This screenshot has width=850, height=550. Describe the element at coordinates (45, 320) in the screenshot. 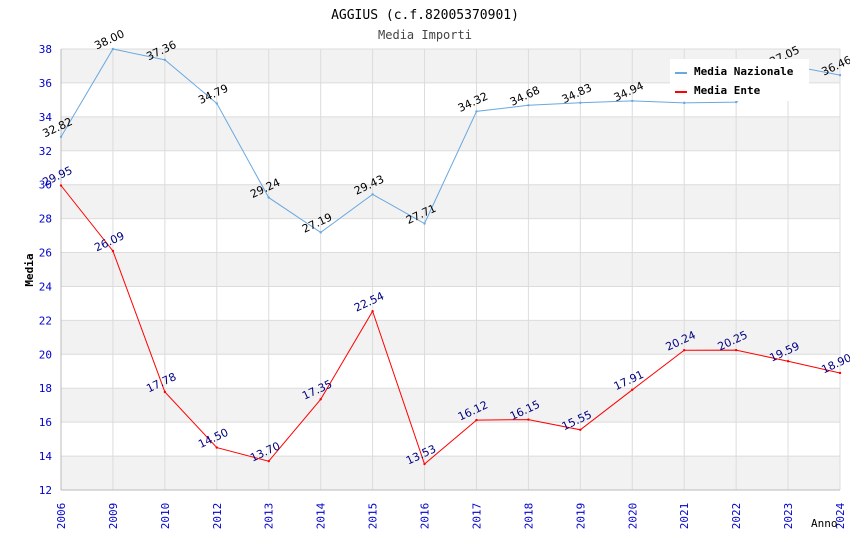

I see `y-tick-label: 22` at that location.